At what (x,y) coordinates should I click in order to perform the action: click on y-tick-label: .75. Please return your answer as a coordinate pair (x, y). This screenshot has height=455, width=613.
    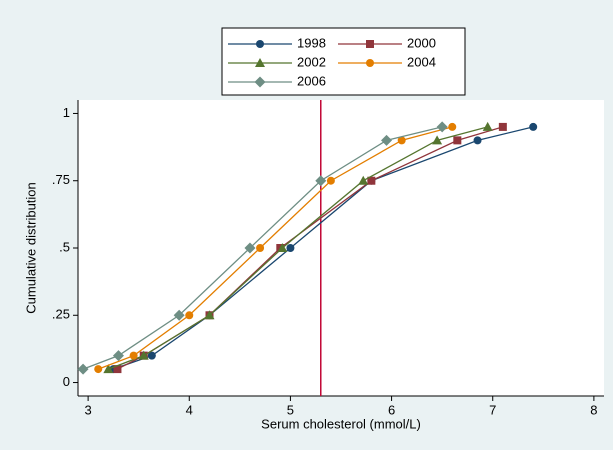
    Looking at the image, I should click on (61, 179).